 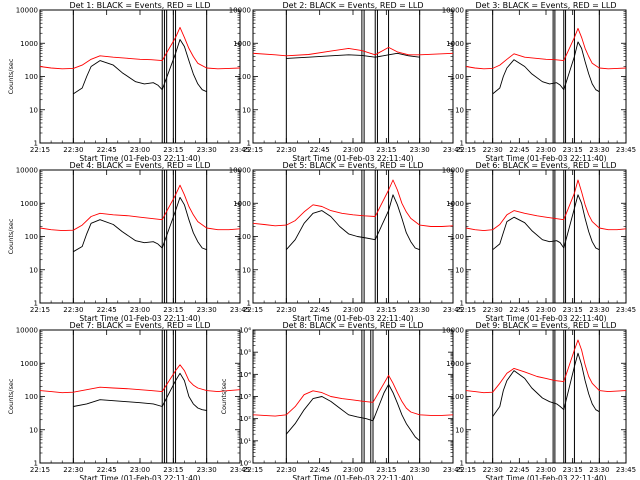 What do you see at coordinates (546, 5) in the screenshot?
I see `chart-title: Det 3: BLACK = Events, RED = LLD` at bounding box center [546, 5].